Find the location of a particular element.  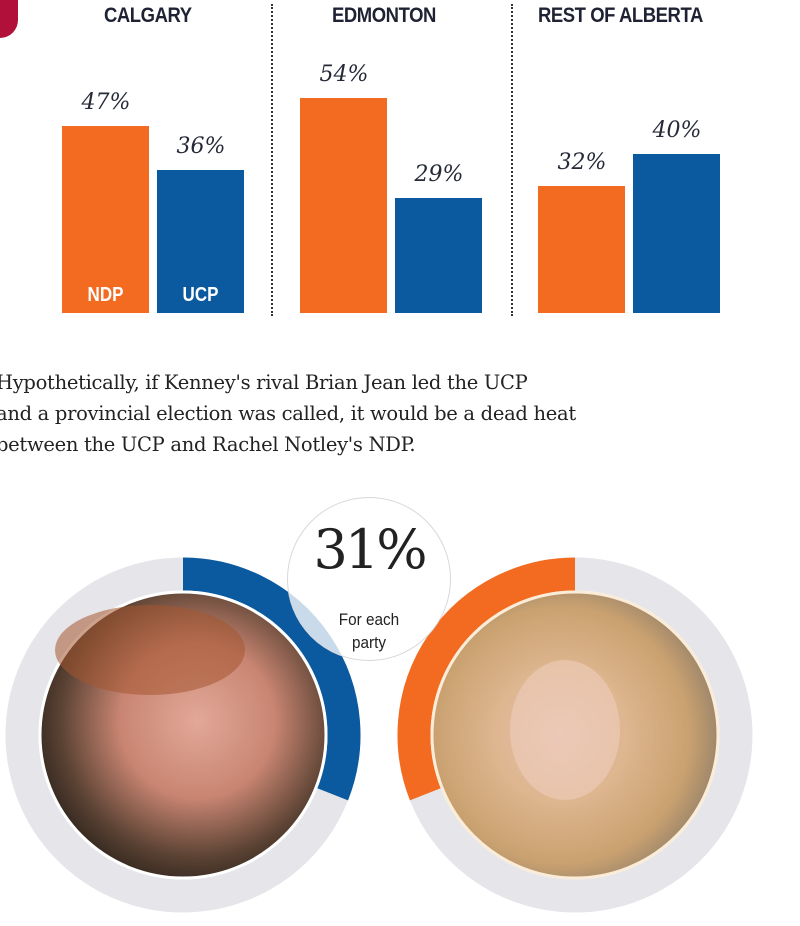

callout-percentage: 31% is located at coordinates (370, 549).